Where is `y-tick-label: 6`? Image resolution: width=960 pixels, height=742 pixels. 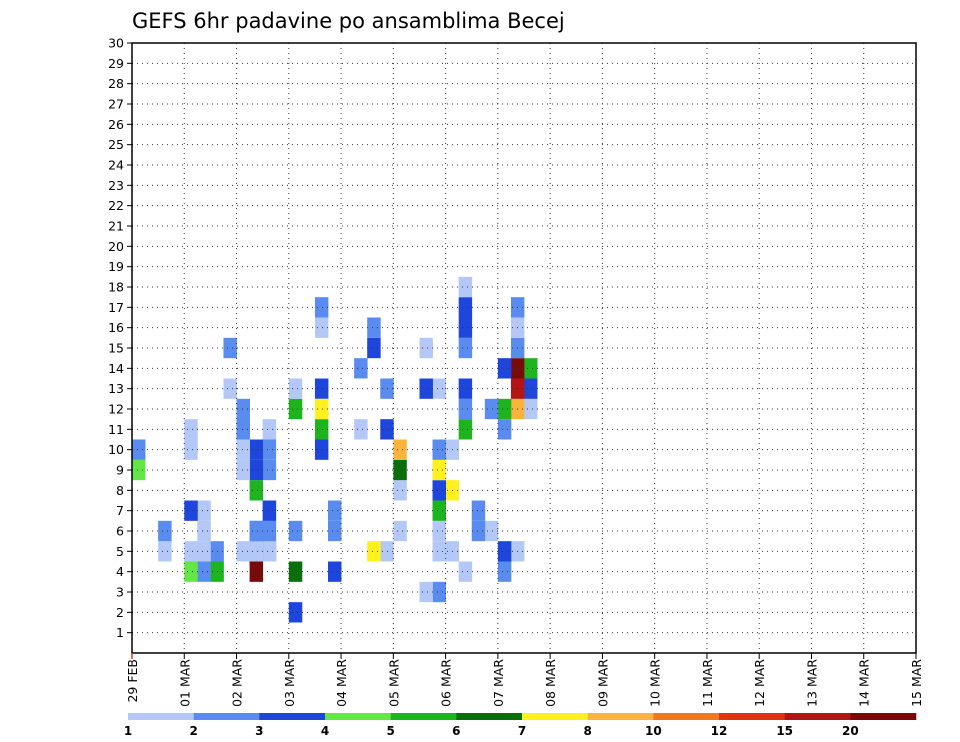 y-tick-label: 6 is located at coordinates (120, 531).